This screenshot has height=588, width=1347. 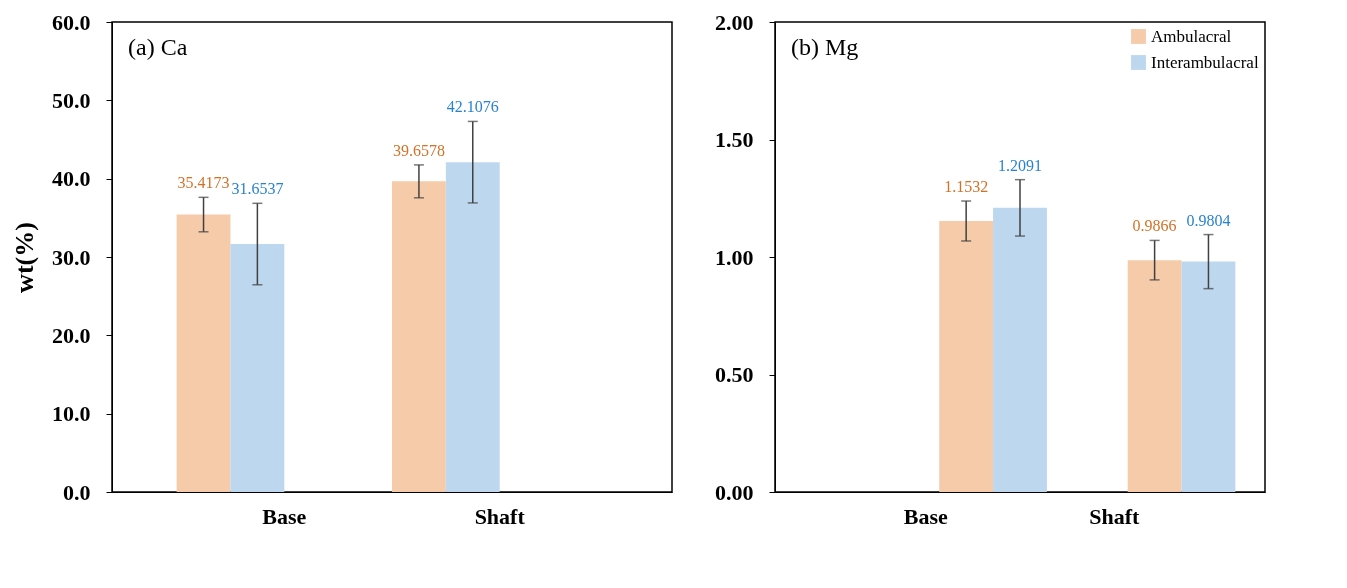 What do you see at coordinates (71, 22) in the screenshot?
I see `y-tick-label: 60.0` at bounding box center [71, 22].